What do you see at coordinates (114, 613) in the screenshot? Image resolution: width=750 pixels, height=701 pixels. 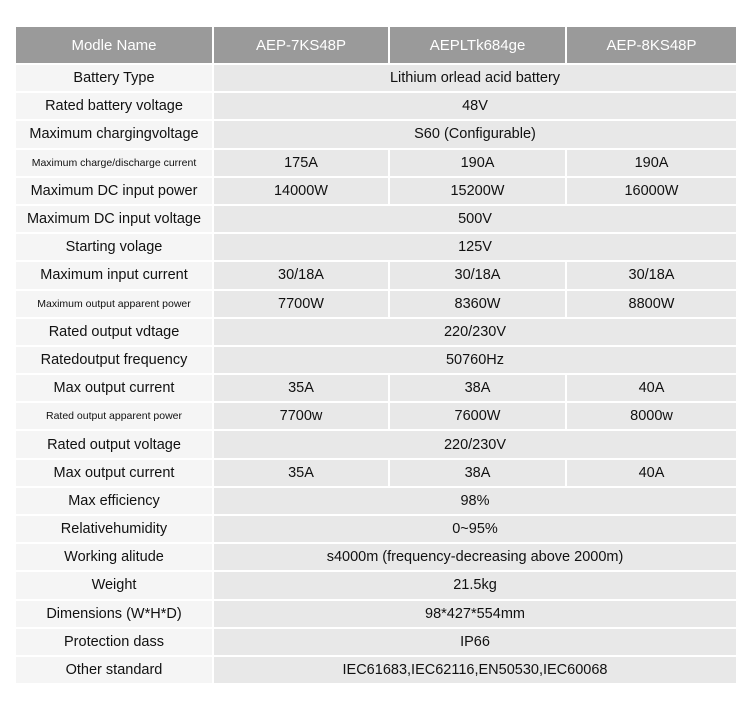 I see `row-label: Dimensions (W*H*D)` at bounding box center [114, 613].